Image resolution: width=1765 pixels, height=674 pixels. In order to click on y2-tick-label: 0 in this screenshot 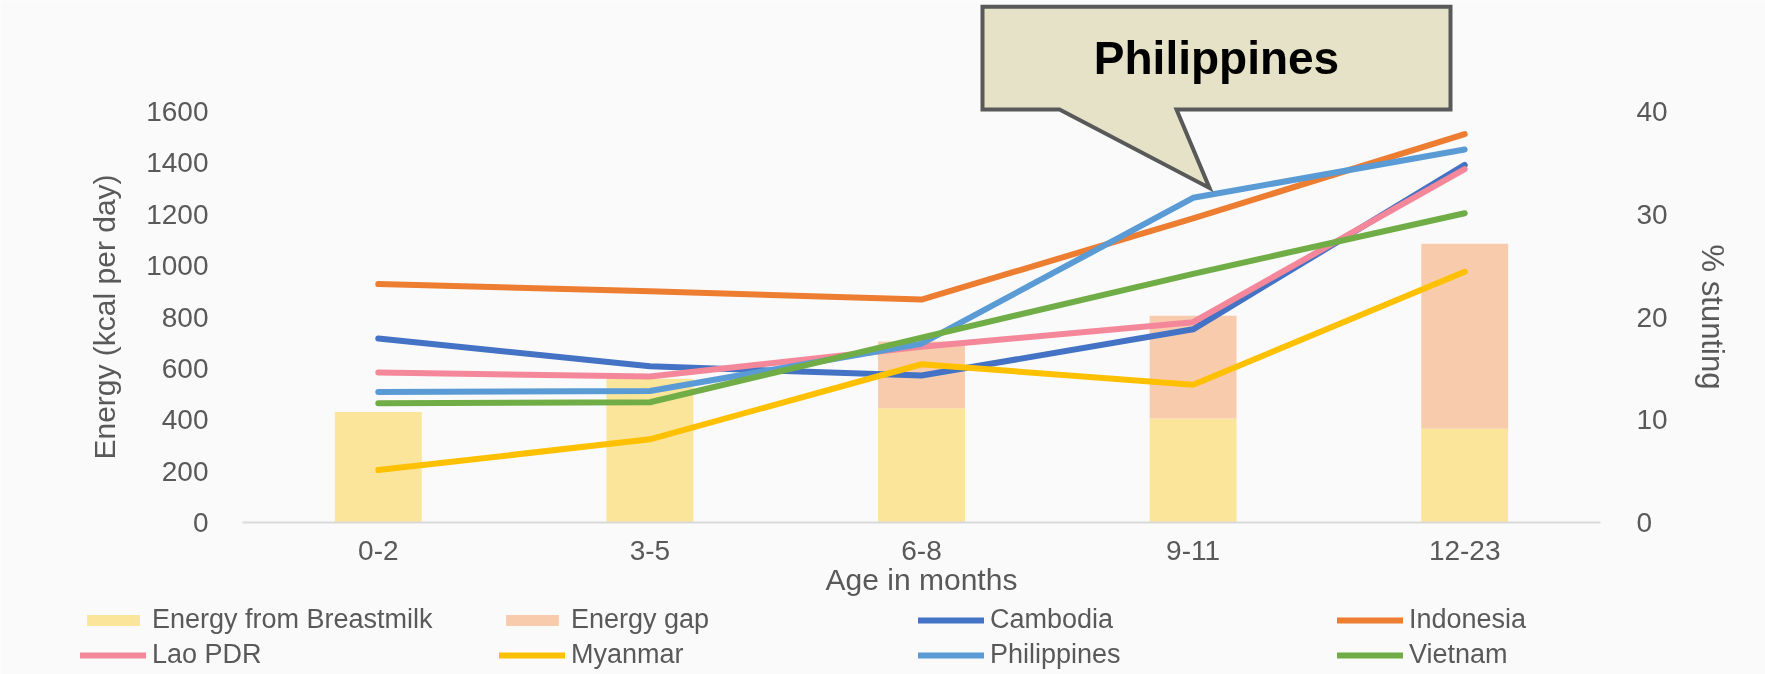, I will do `click(1644, 522)`.